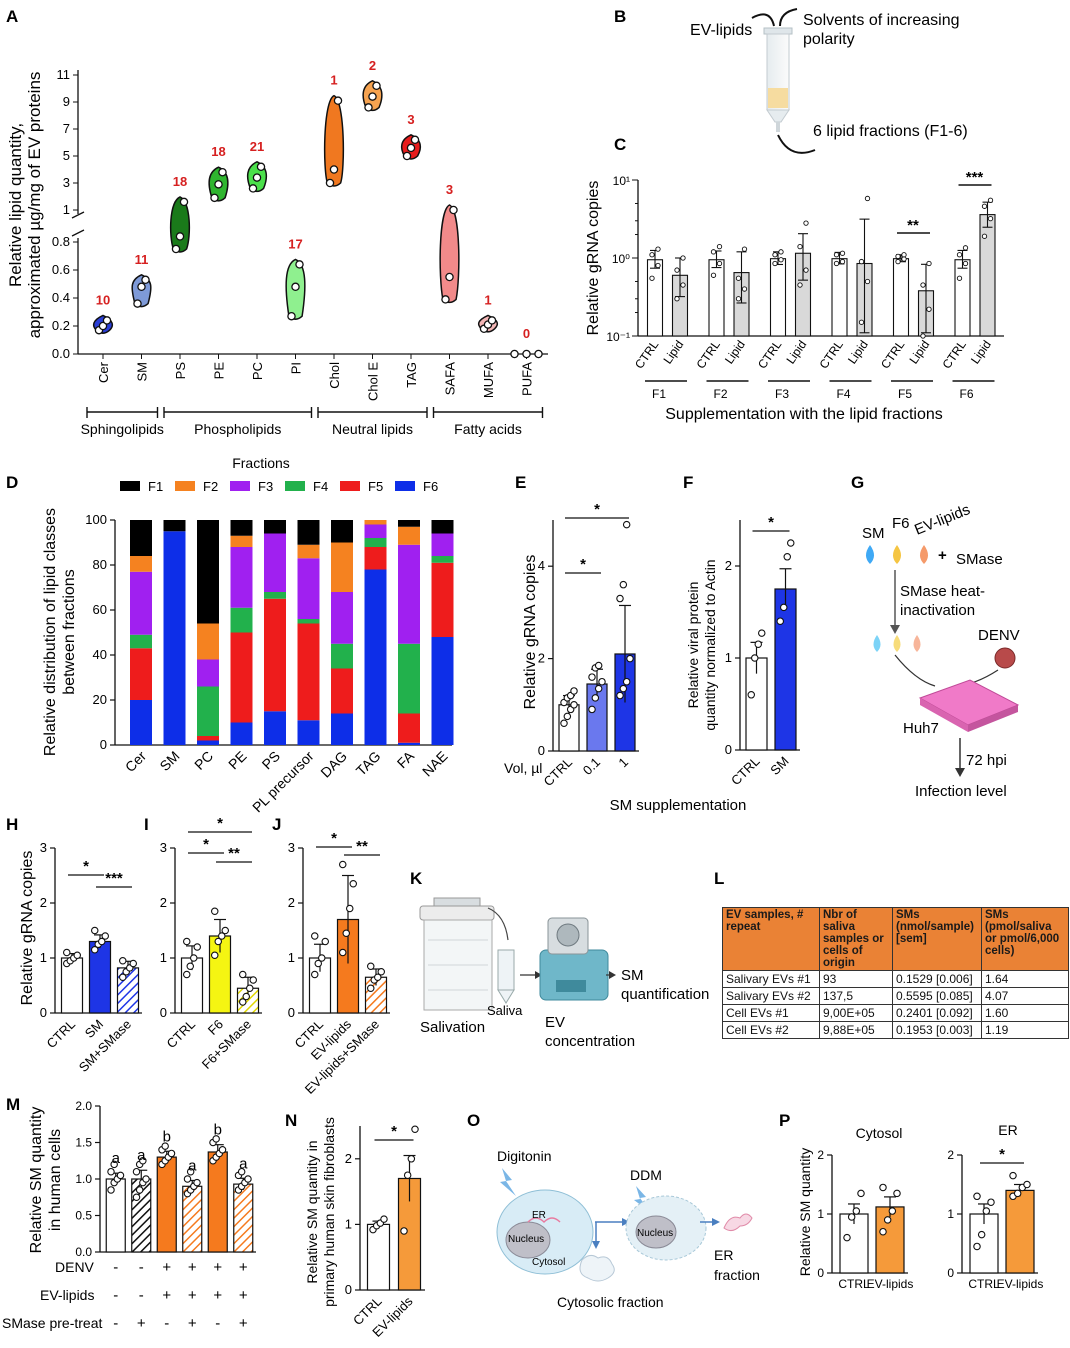  What do you see at coordinates (165, 1179) in the screenshot?
I see `panel-m-axes: 0.0 0.5 1.0 1.5 2.0` at bounding box center [165, 1179].